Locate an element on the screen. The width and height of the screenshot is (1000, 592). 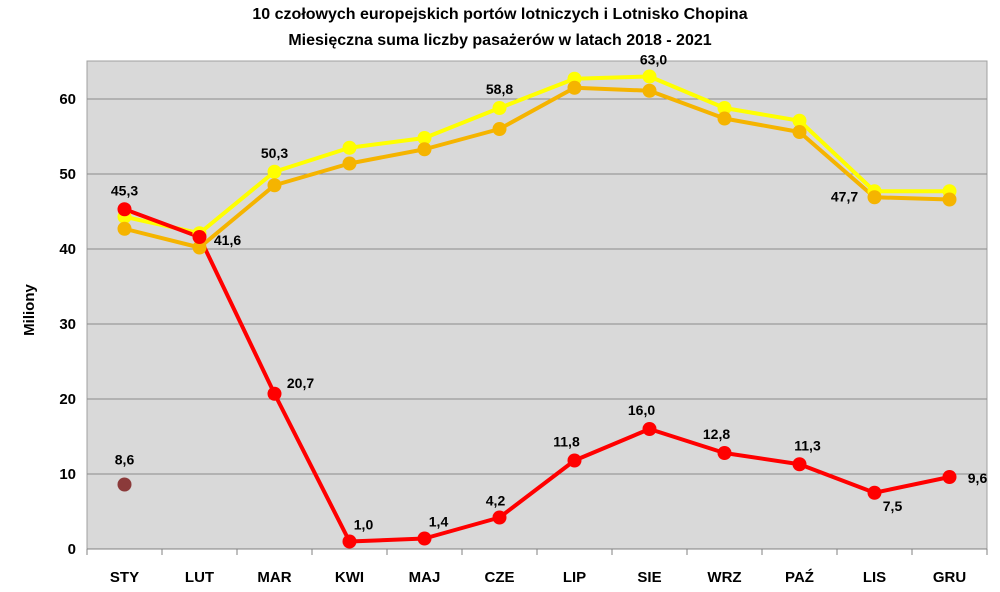
data-label: 16,0 is located at coordinates (641, 410).